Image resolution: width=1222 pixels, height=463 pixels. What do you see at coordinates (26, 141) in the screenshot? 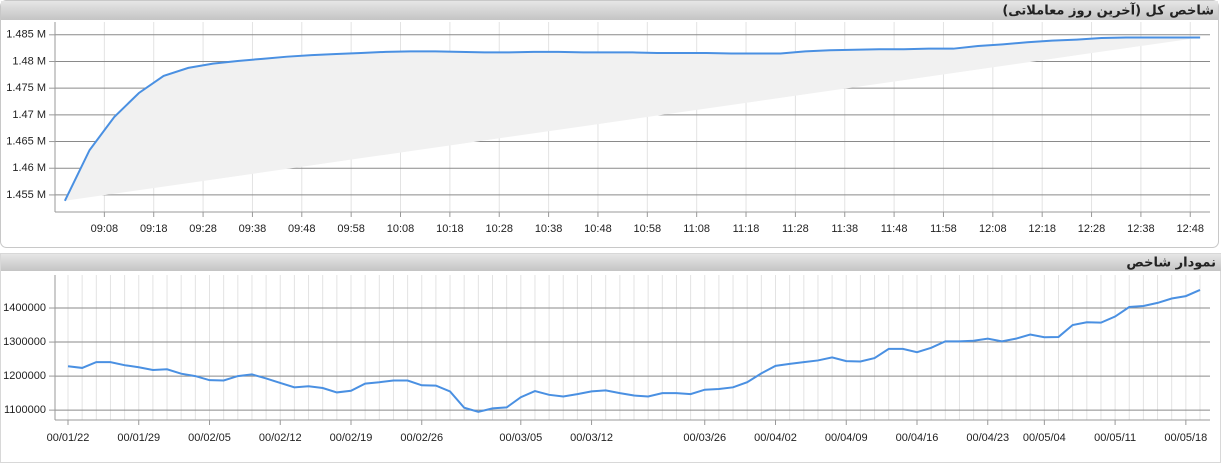
I see `y-tick-label: 1.465 M` at bounding box center [26, 141].